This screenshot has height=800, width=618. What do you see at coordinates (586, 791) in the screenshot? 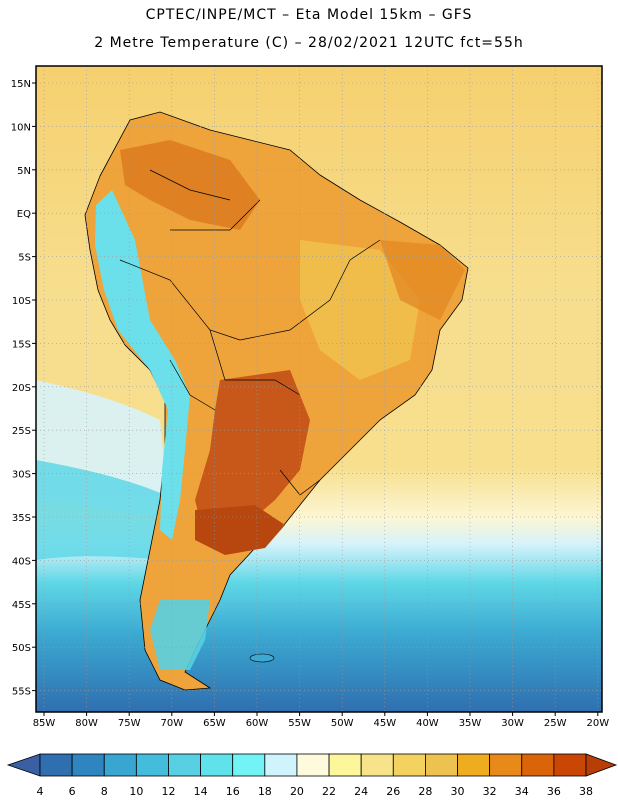
I see `colorbar-label: 38` at bounding box center [586, 791].